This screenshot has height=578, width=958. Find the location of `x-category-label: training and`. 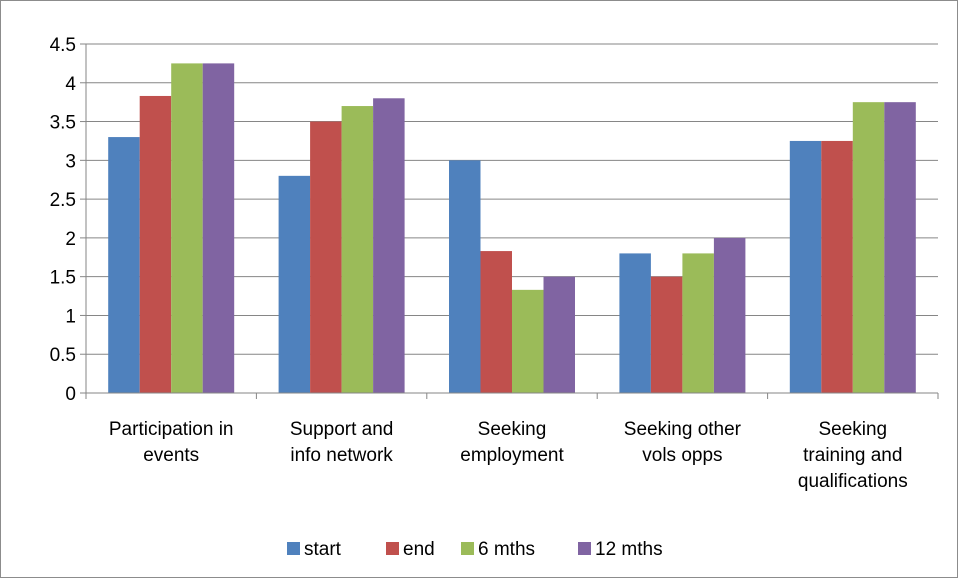

x-category-label: training and is located at coordinates (852, 455).